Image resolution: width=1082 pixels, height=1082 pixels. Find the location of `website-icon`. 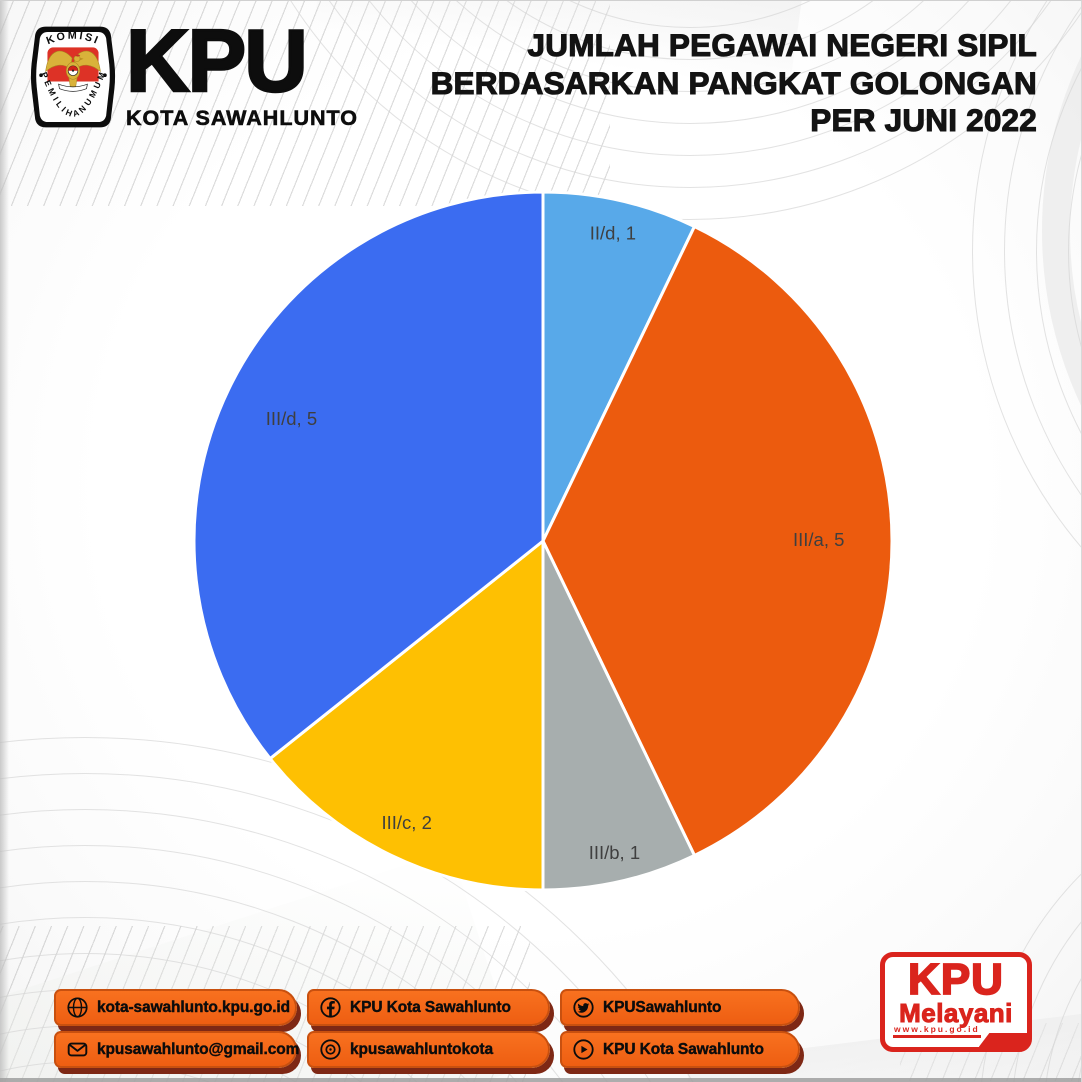

website-icon is located at coordinates (77, 1007).